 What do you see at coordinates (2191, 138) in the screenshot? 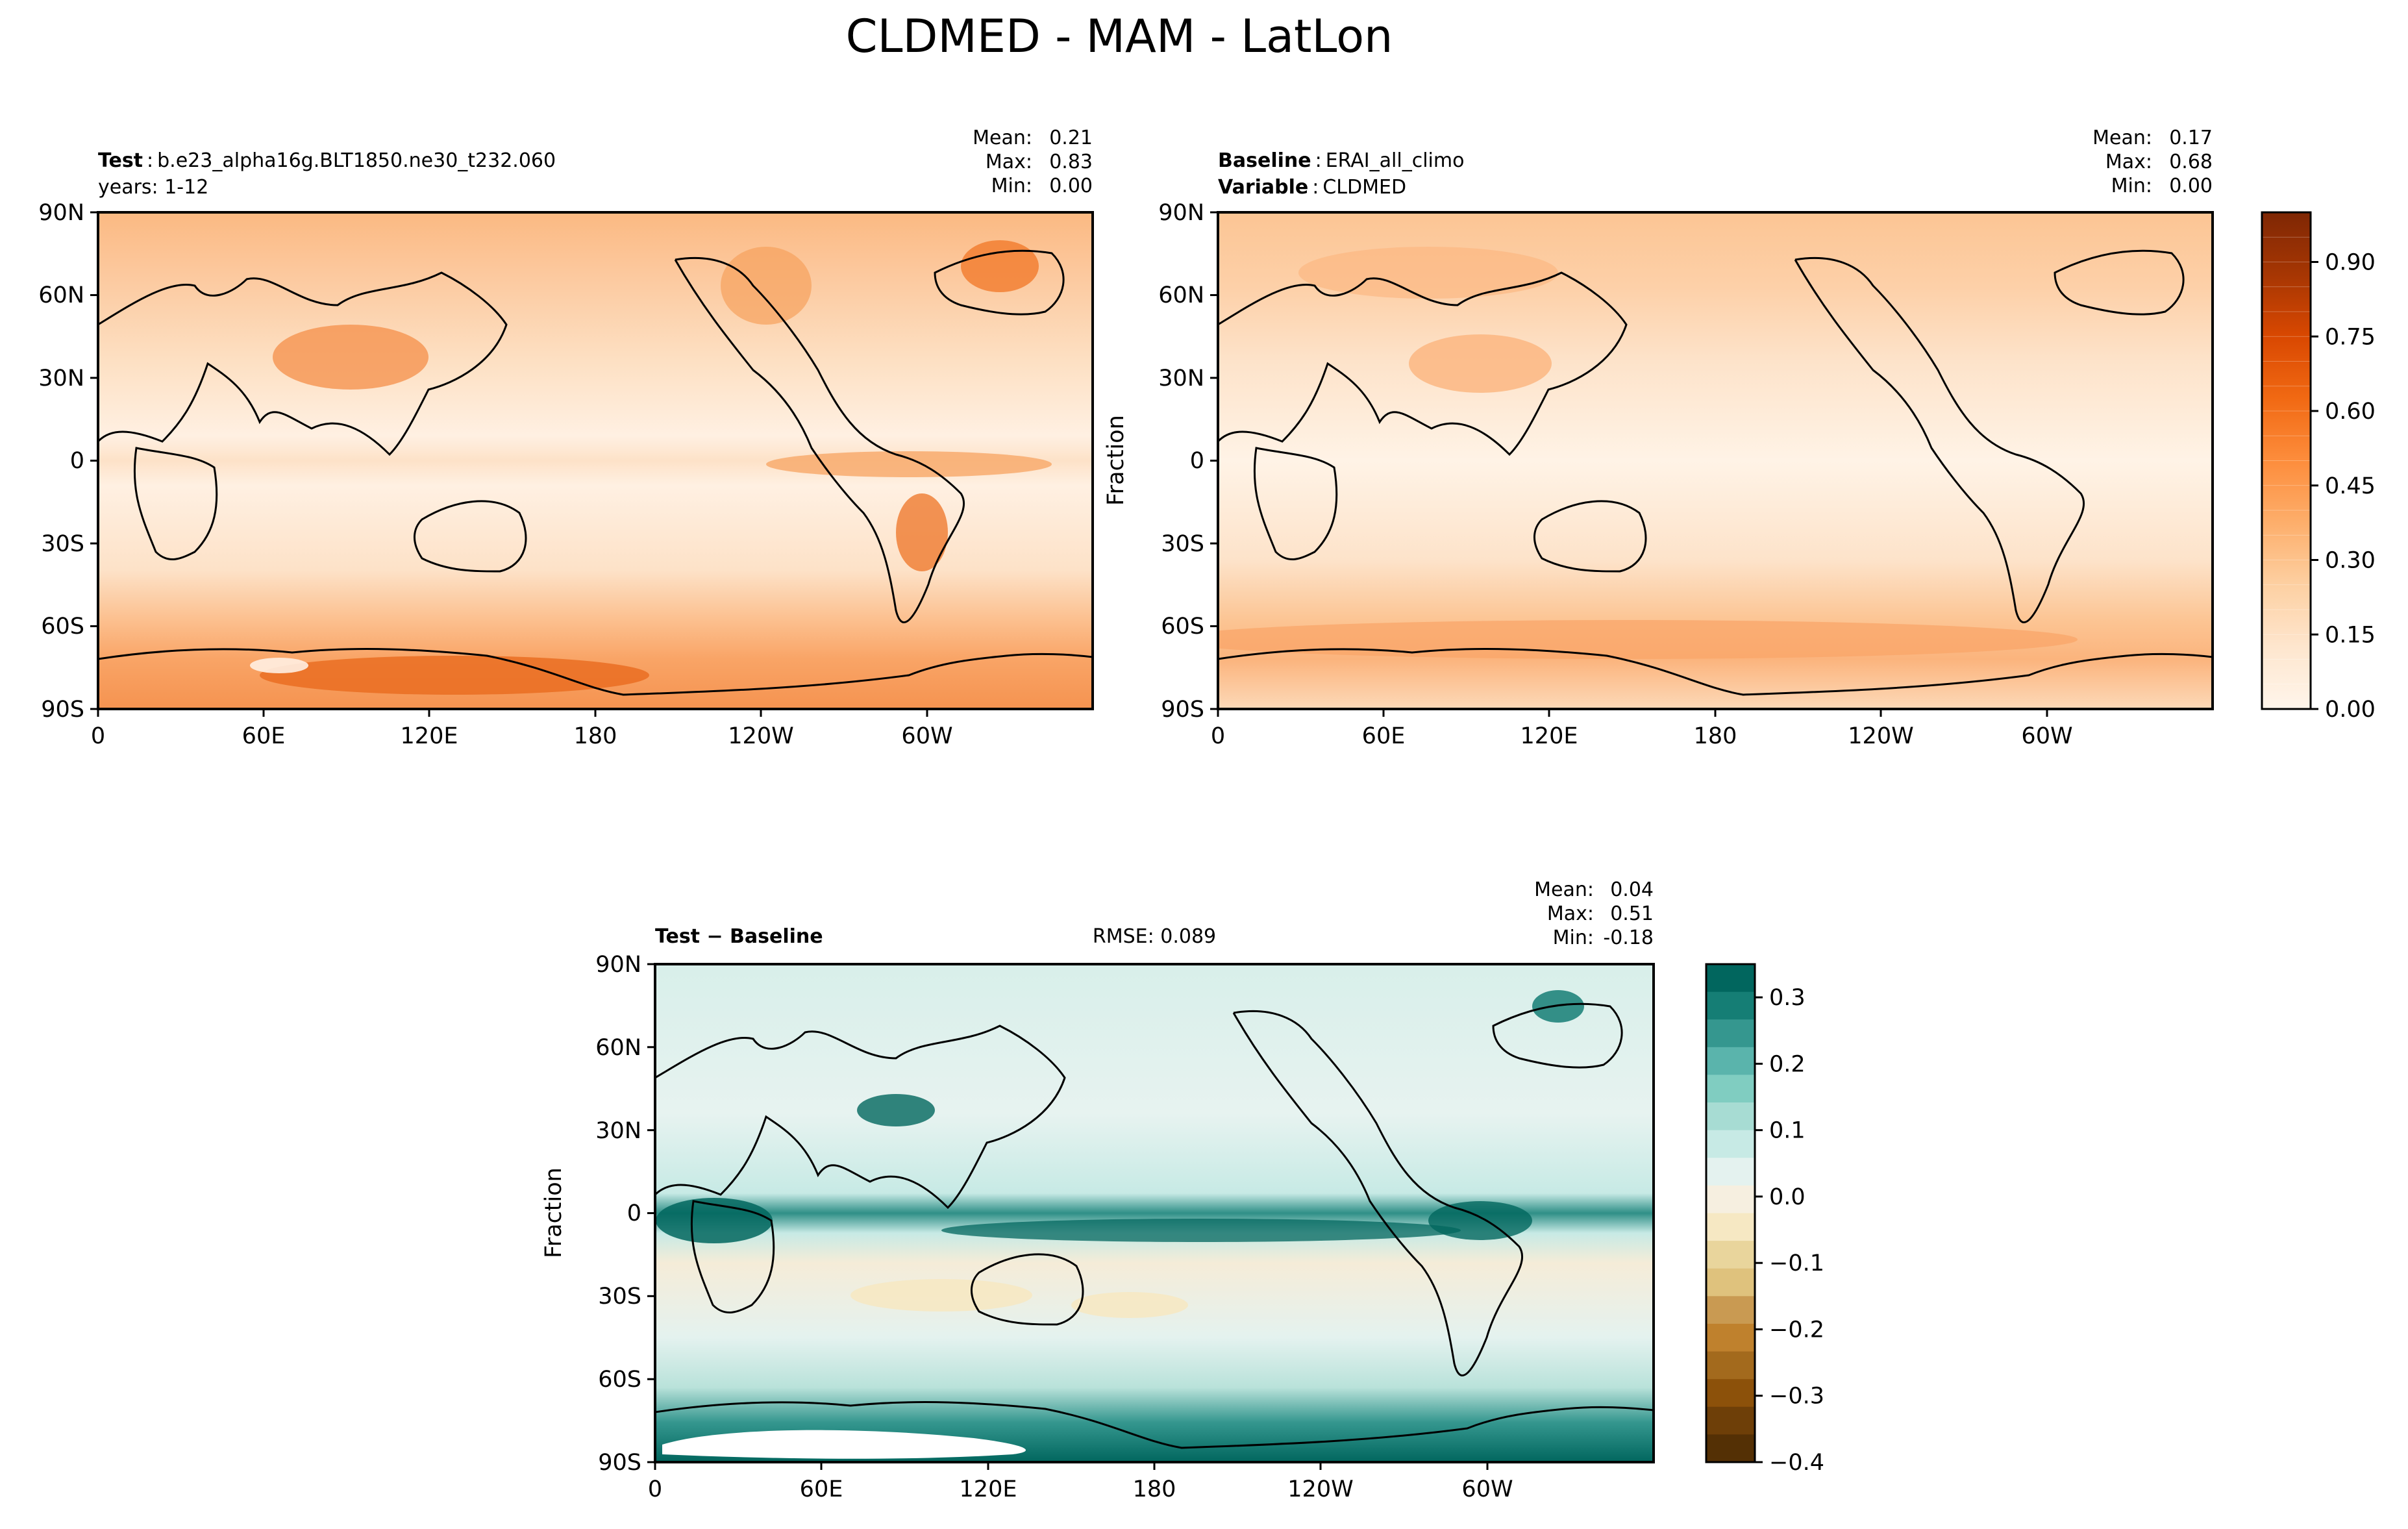
I see `baseline-mean-value: 0.17` at bounding box center [2191, 138].